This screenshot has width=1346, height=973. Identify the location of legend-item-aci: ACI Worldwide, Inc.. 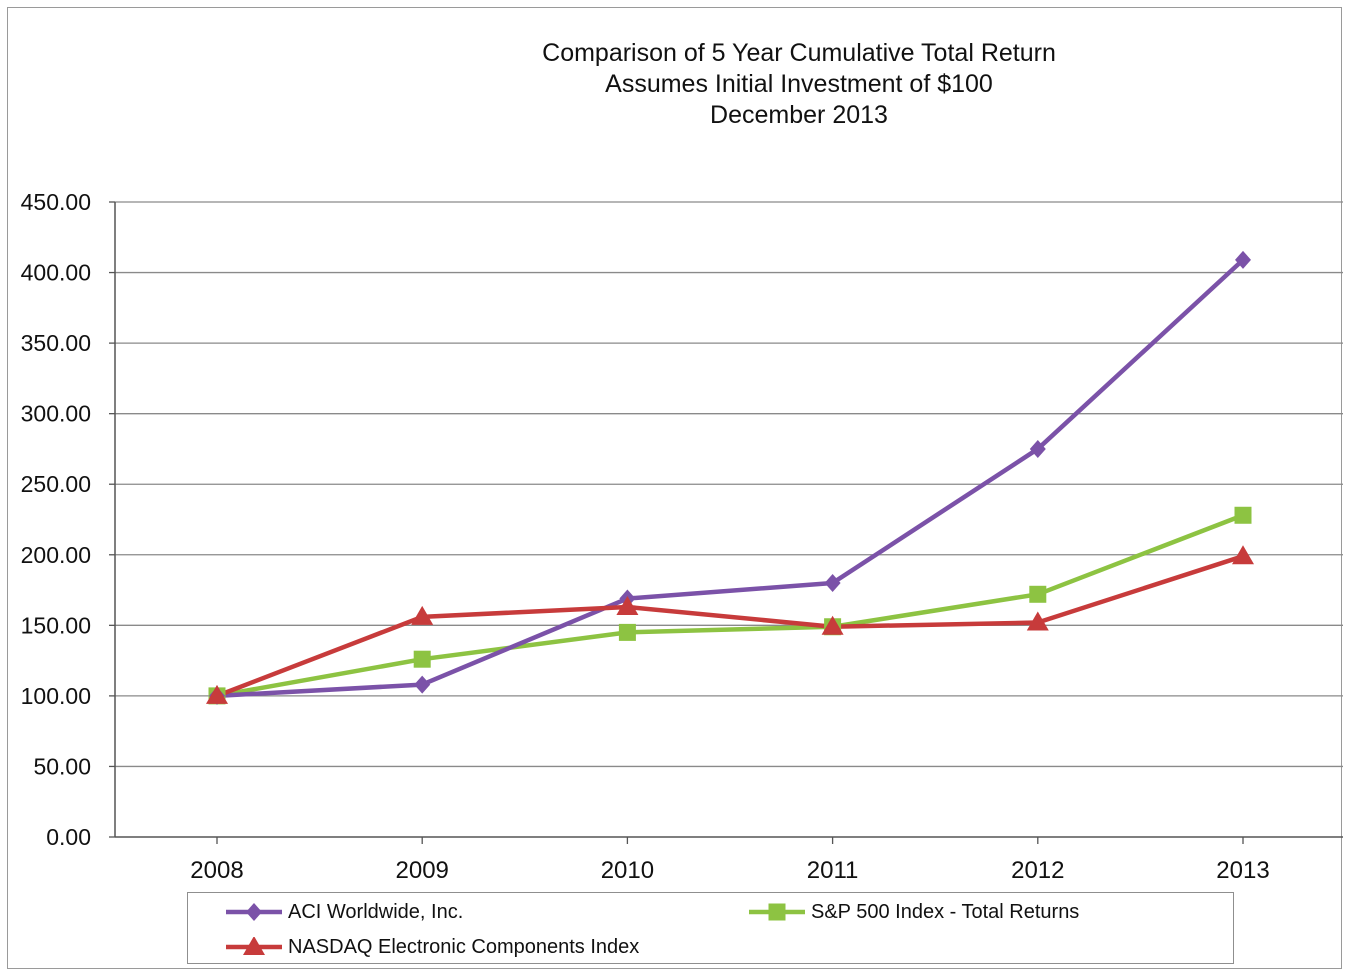
(343, 912).